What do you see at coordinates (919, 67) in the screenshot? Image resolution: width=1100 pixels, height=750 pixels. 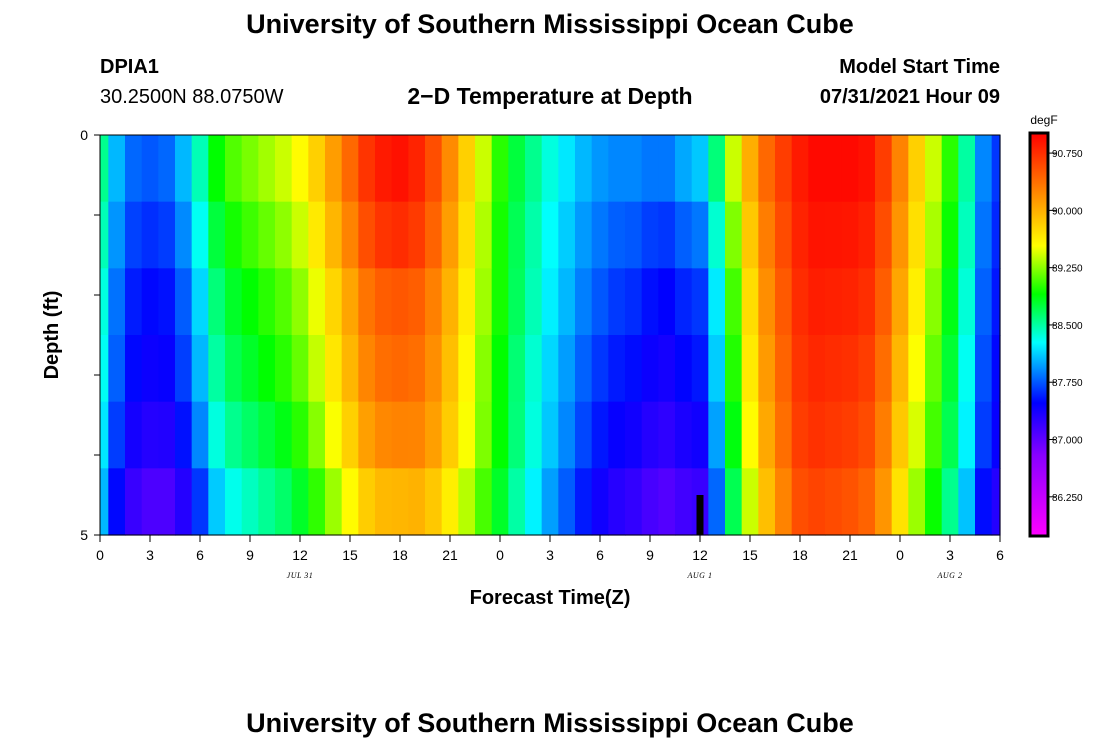 I see `model-start-label: Model Start Time` at bounding box center [919, 67].